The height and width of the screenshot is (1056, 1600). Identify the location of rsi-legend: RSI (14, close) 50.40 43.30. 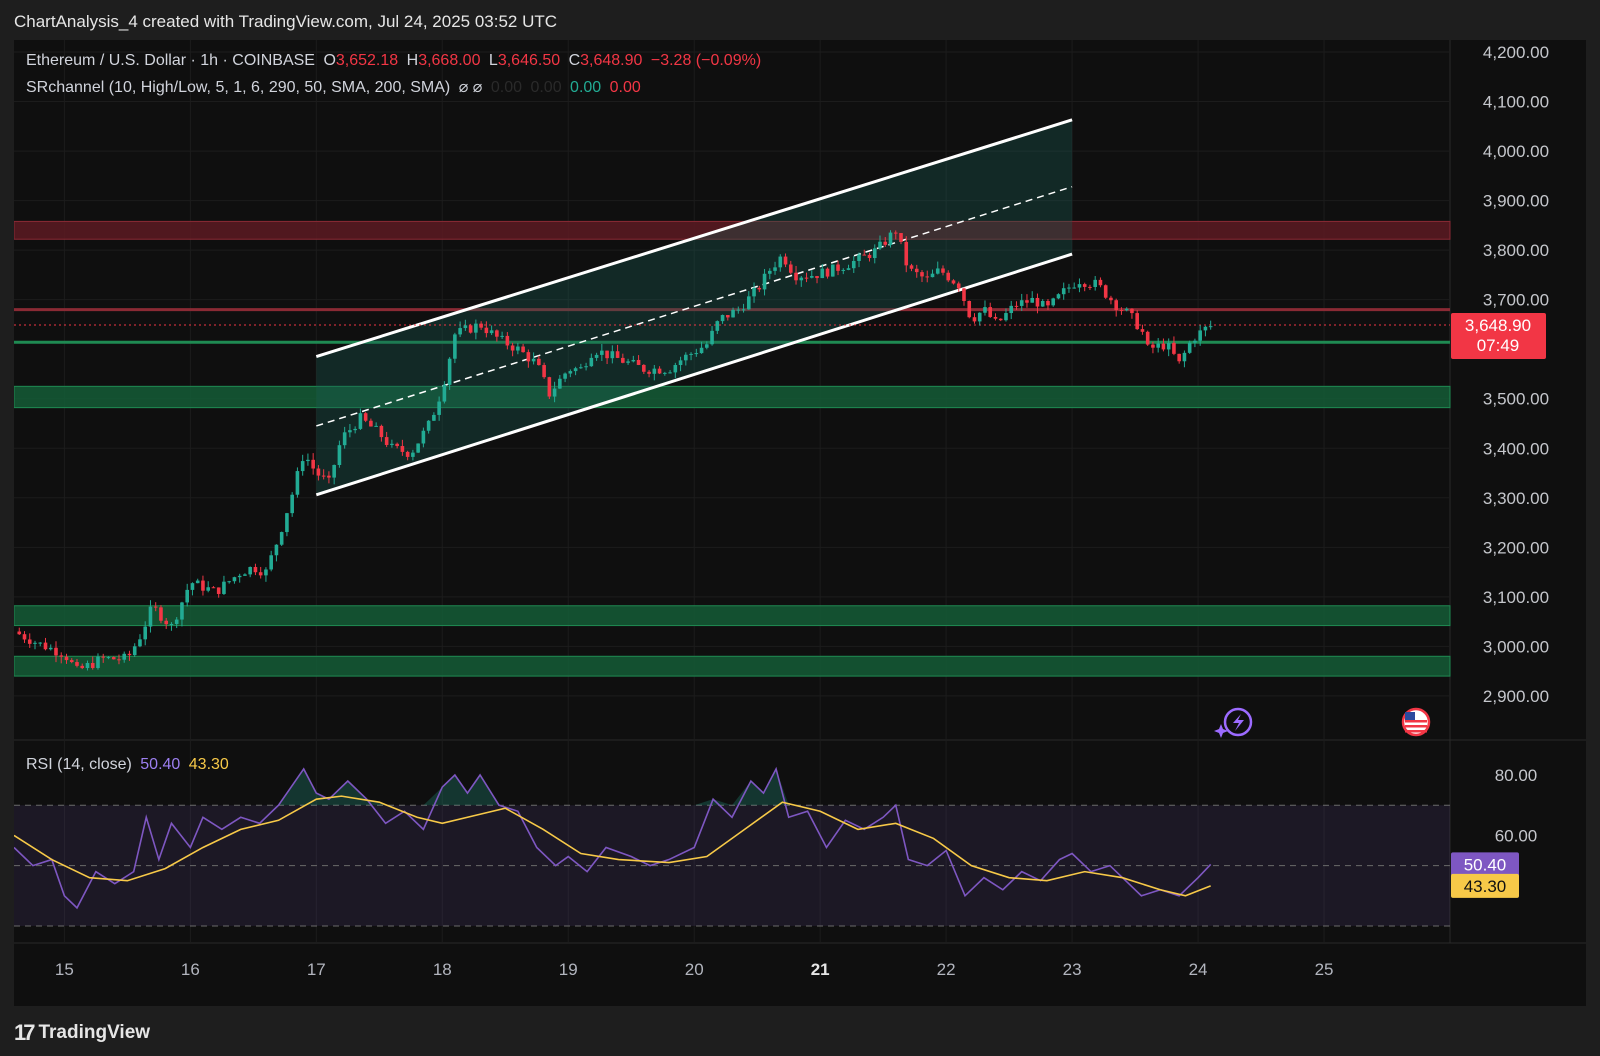
(129, 765).